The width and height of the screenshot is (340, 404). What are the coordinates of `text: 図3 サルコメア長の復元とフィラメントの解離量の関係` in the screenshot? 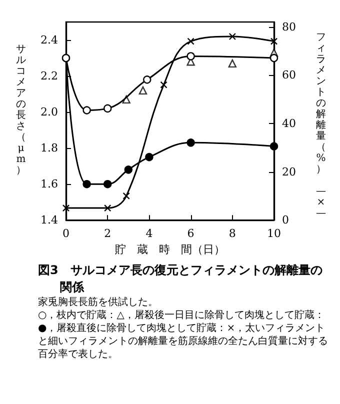 It's located at (180, 279).